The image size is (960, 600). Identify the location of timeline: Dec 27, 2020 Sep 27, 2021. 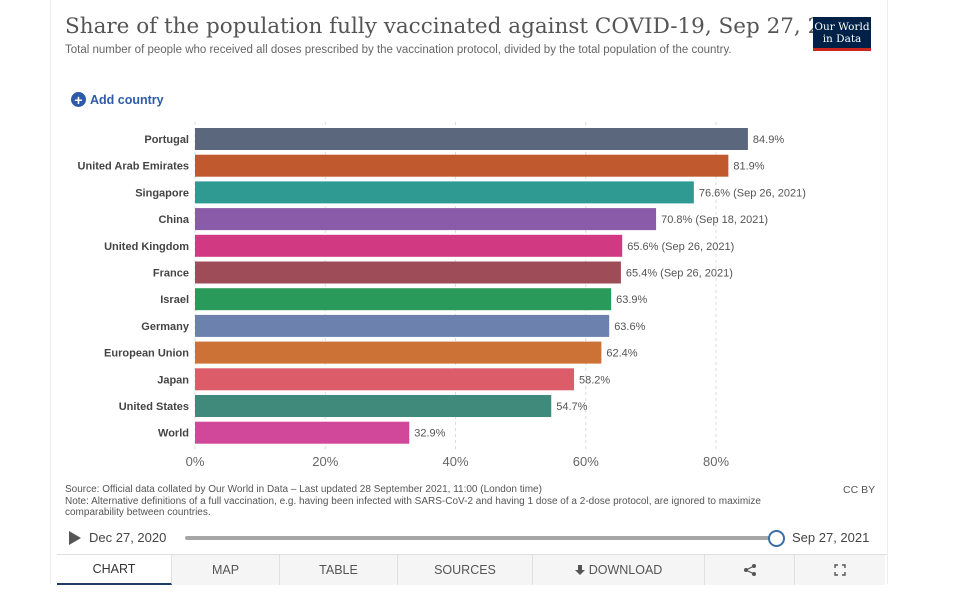
(470, 538).